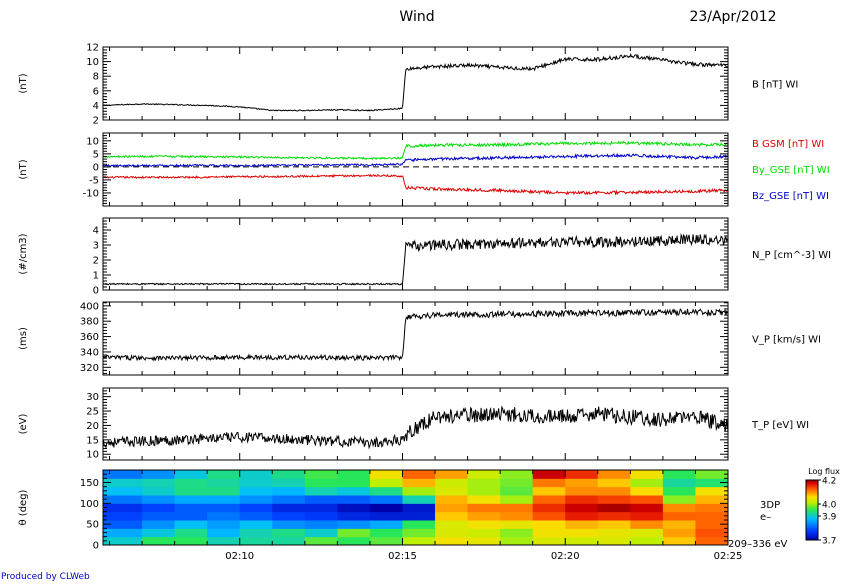  Describe the element at coordinates (775, 85) in the screenshot. I see `series-label: B [nT] WI` at that location.